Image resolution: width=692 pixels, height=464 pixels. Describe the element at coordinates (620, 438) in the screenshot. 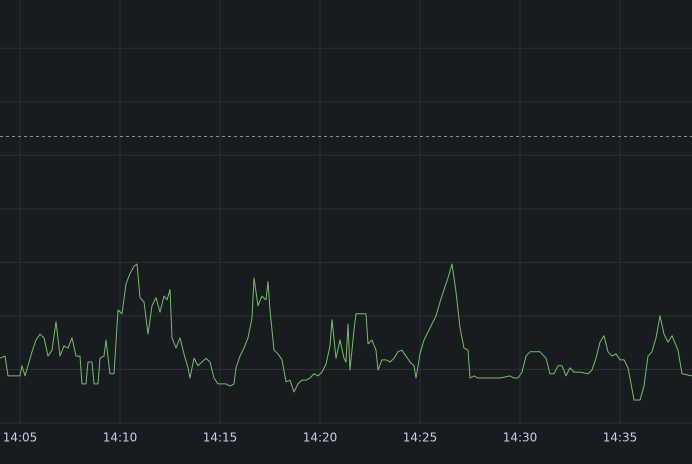

I see `x-tick-label: 14:35` at that location.